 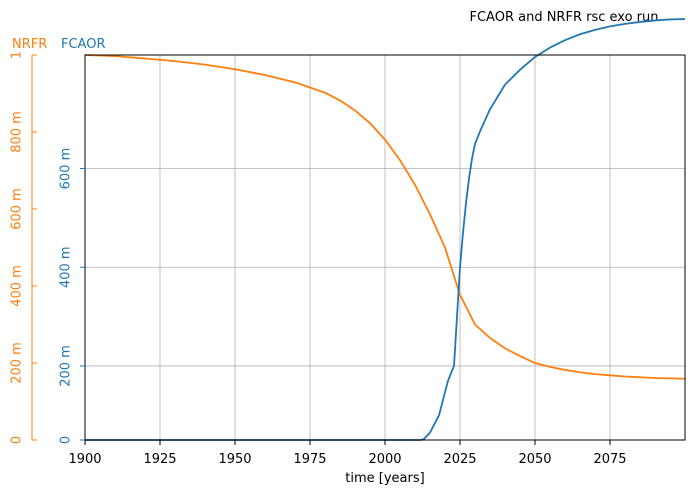 I want to click on x-tick-label: 1975, so click(x=309, y=459).